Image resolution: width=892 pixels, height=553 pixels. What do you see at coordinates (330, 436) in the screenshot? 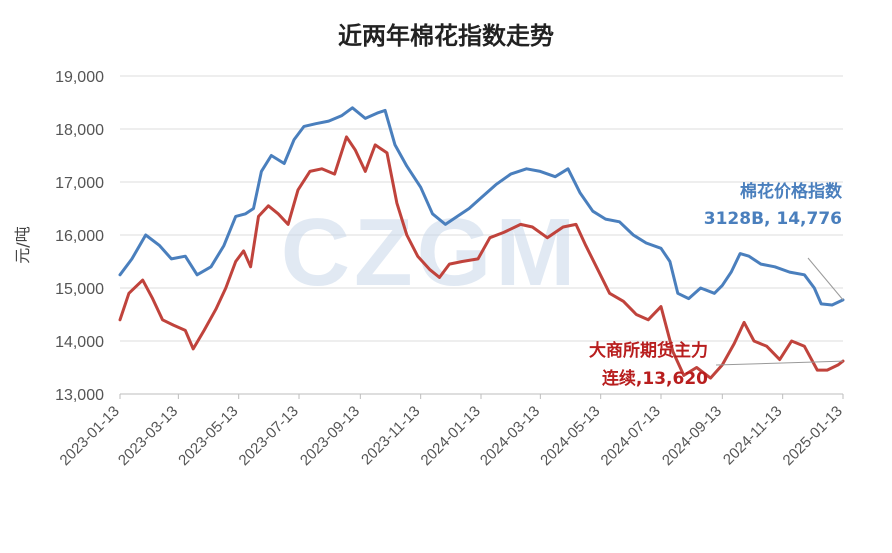
I see `x-tick-label: 2023-09-13` at bounding box center [330, 436].